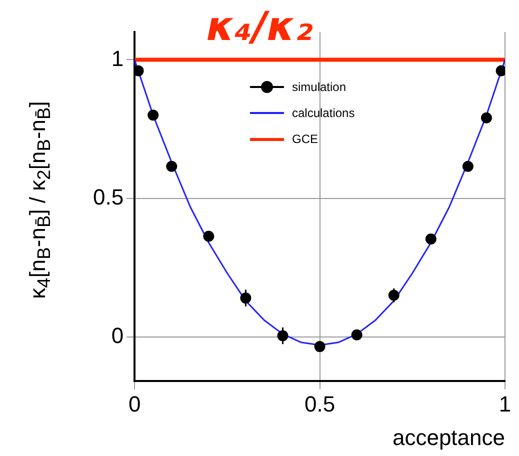  Describe the element at coordinates (117, 58) in the screenshot. I see `y-tick-label: 1` at that location.